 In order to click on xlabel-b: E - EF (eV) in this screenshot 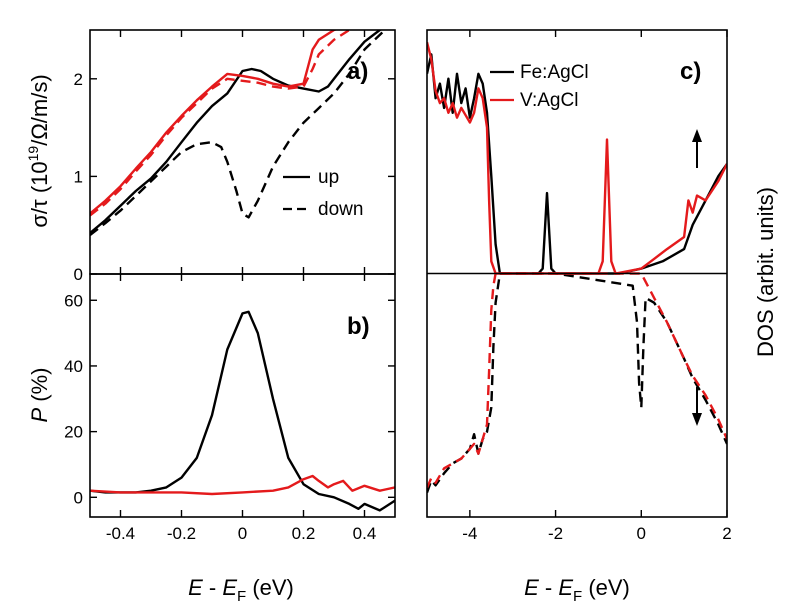, I will do `click(241, 590)`.